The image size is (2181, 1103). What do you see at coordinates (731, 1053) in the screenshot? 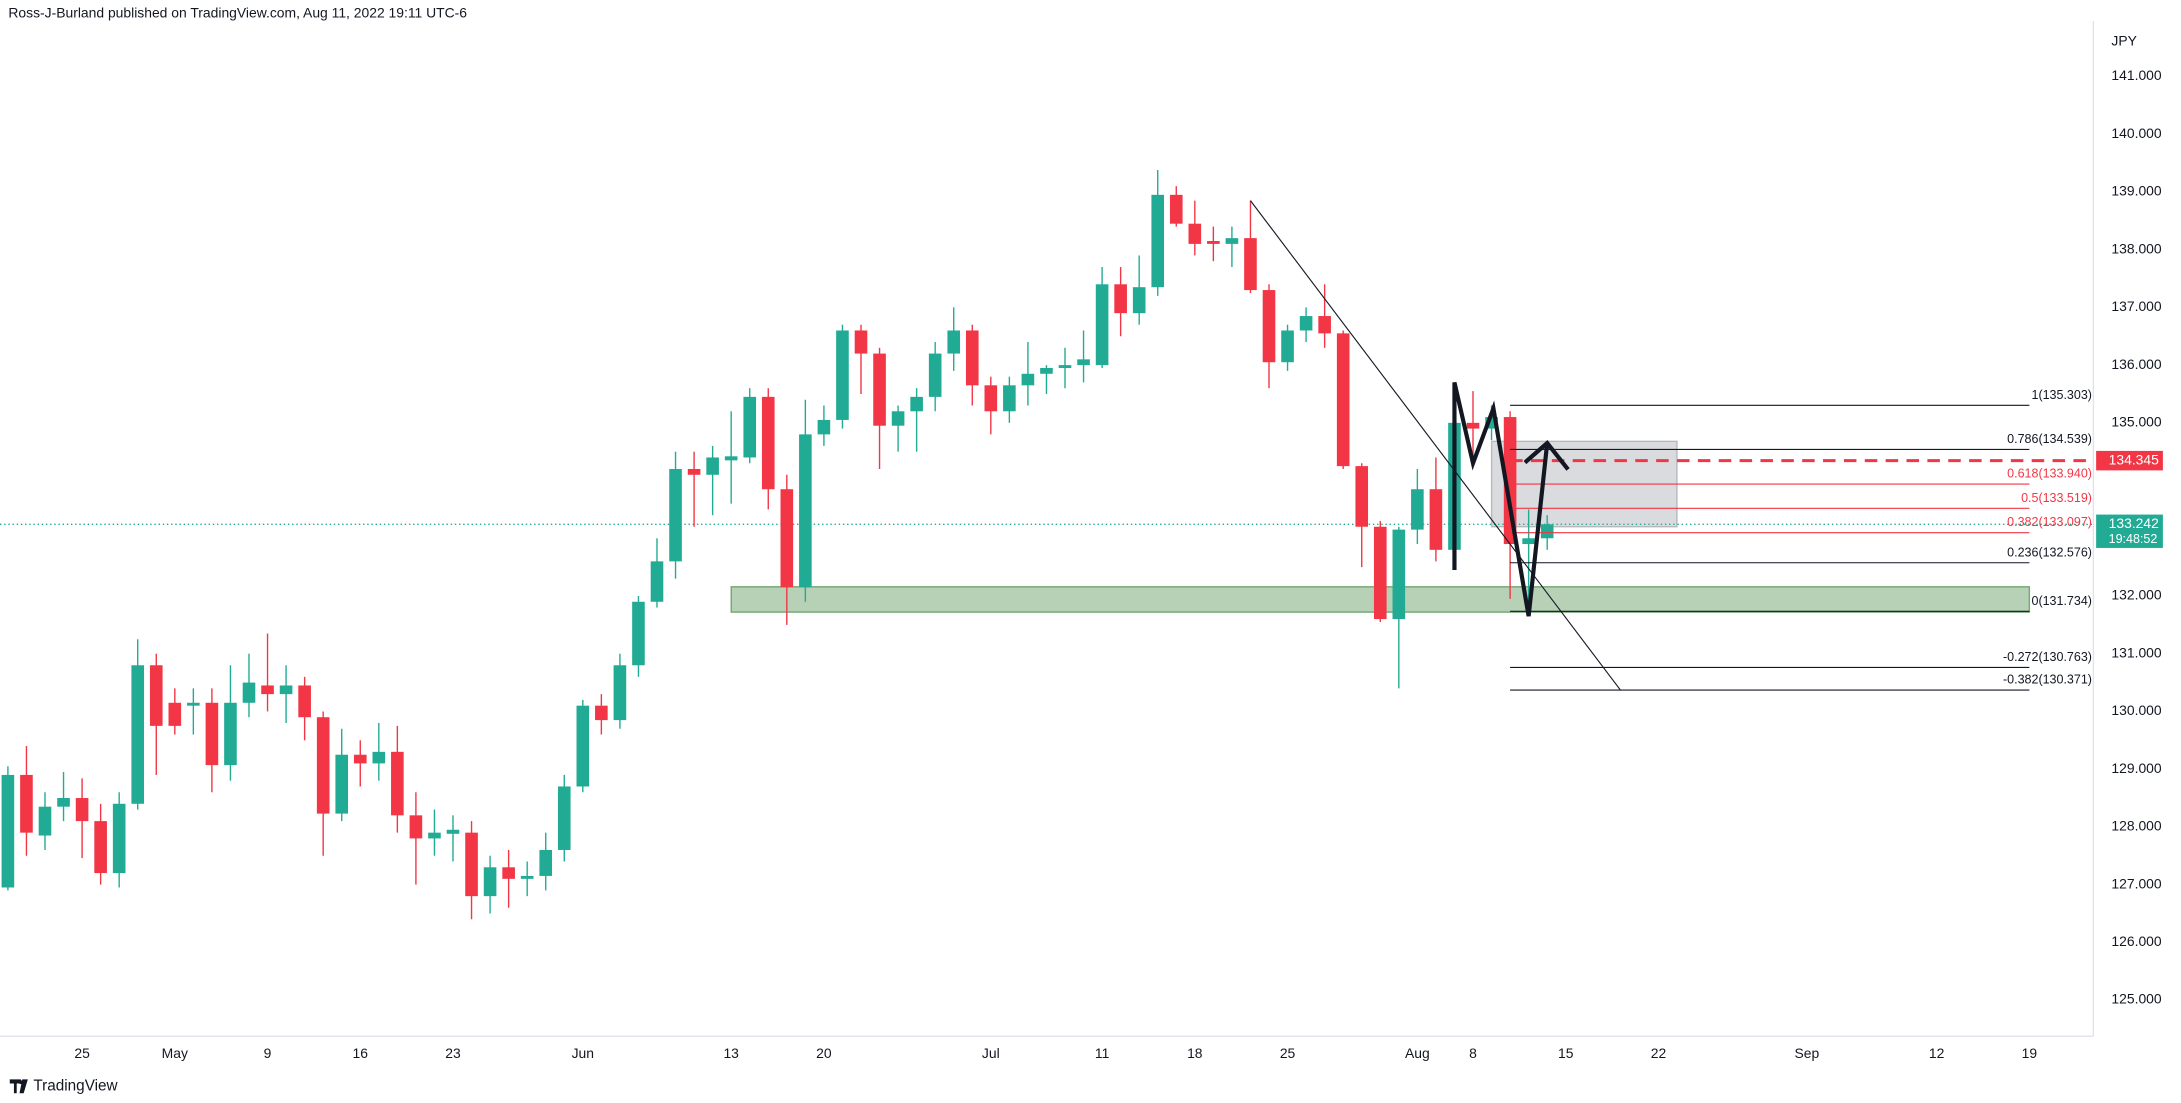
I see `x-tick-label: 13` at bounding box center [731, 1053].